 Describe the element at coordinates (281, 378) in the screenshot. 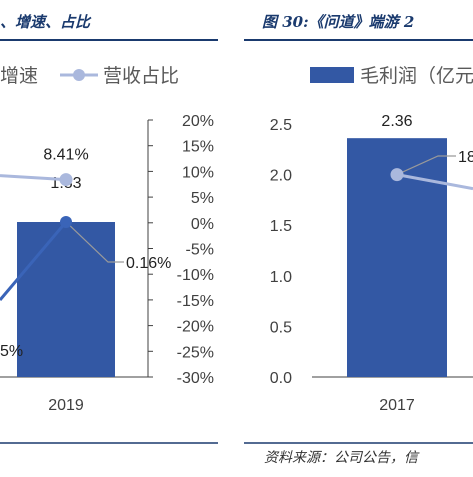

I see `right-y-tick-label: 0.0` at that location.